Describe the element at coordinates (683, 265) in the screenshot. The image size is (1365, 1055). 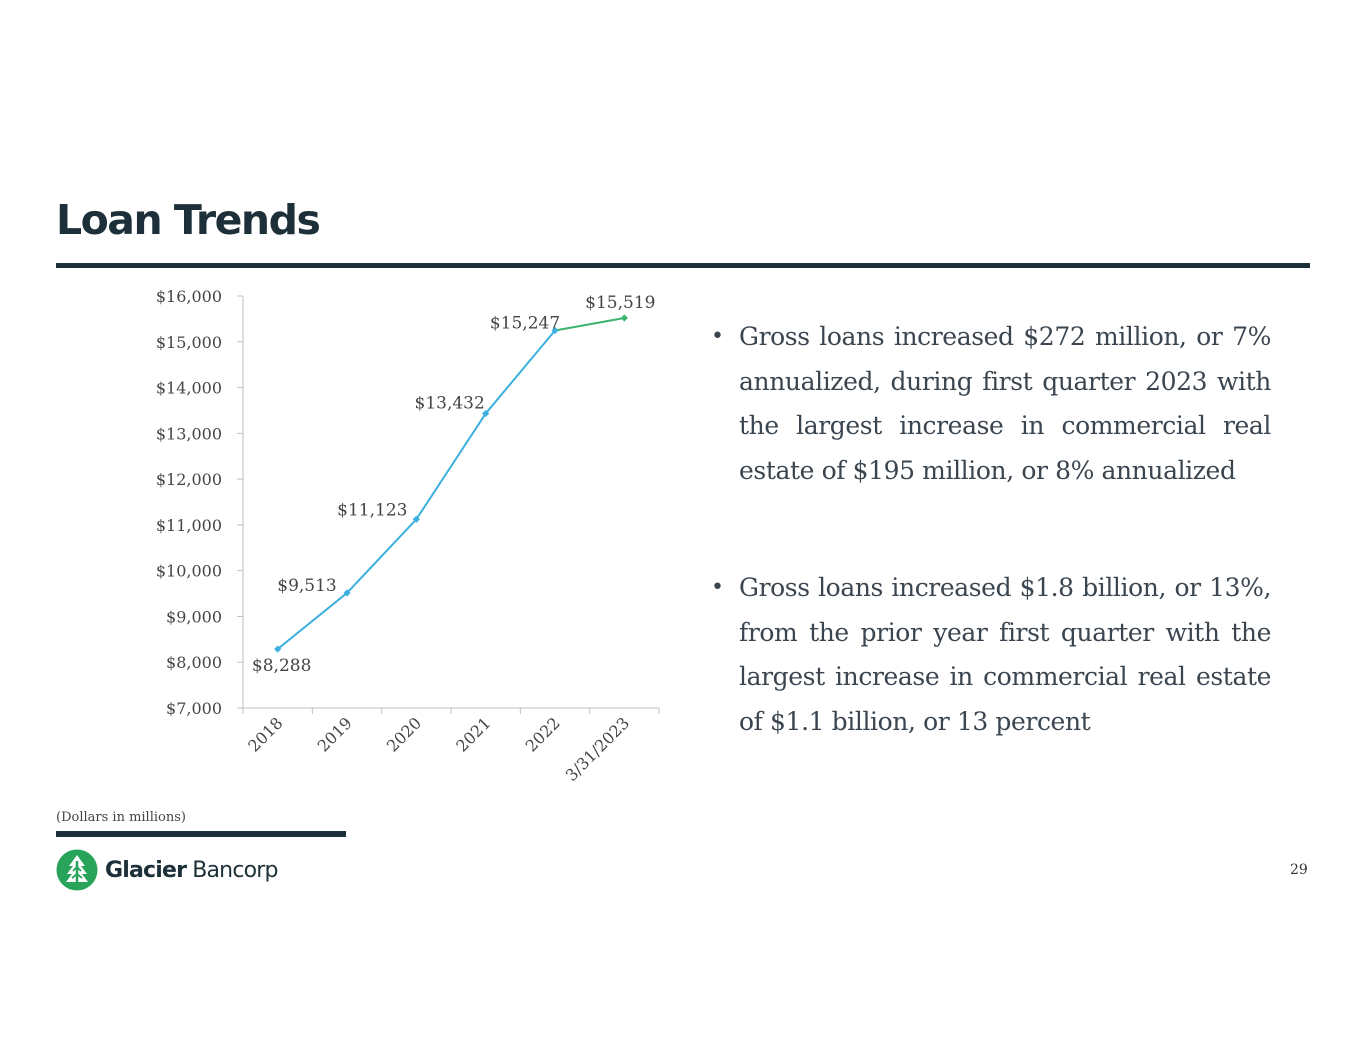
I see `title-divider` at that location.